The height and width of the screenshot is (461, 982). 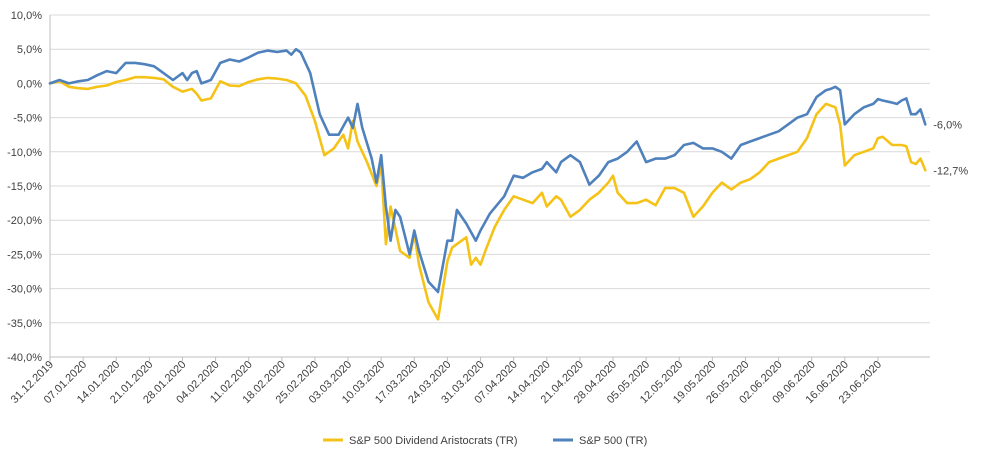 I want to click on y-tick-label: -25,0%, so click(x=24, y=255).